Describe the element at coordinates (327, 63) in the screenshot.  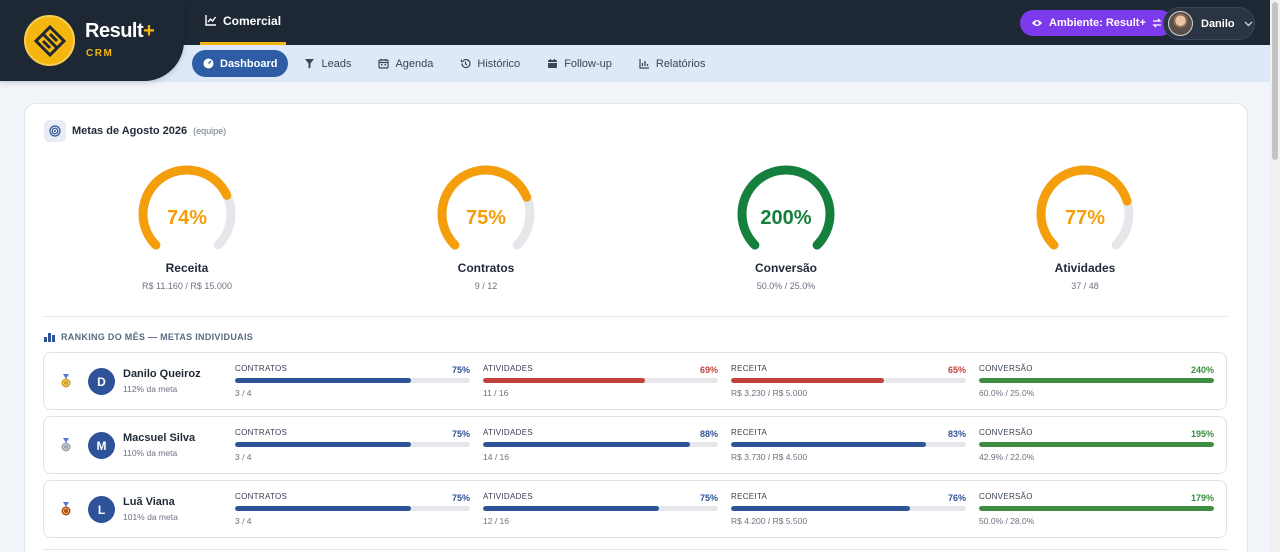
I see `nav-leads: Leads` at that location.